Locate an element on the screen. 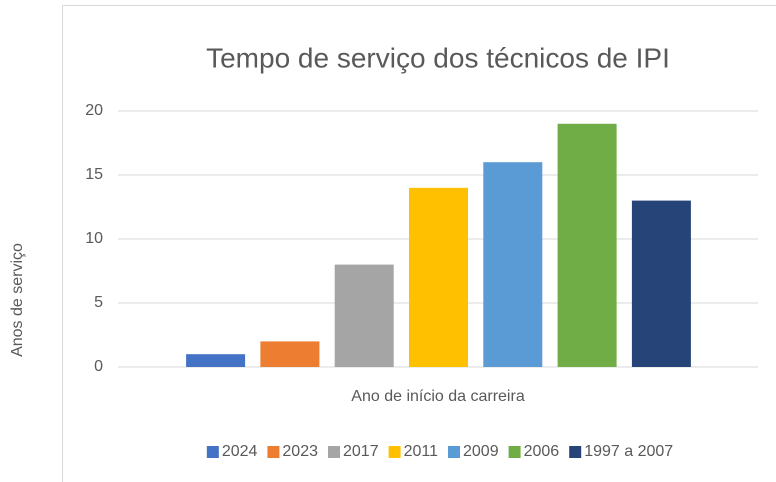  chart-title: Tempo de serviço dos técnicos de IPI is located at coordinates (438, 57).